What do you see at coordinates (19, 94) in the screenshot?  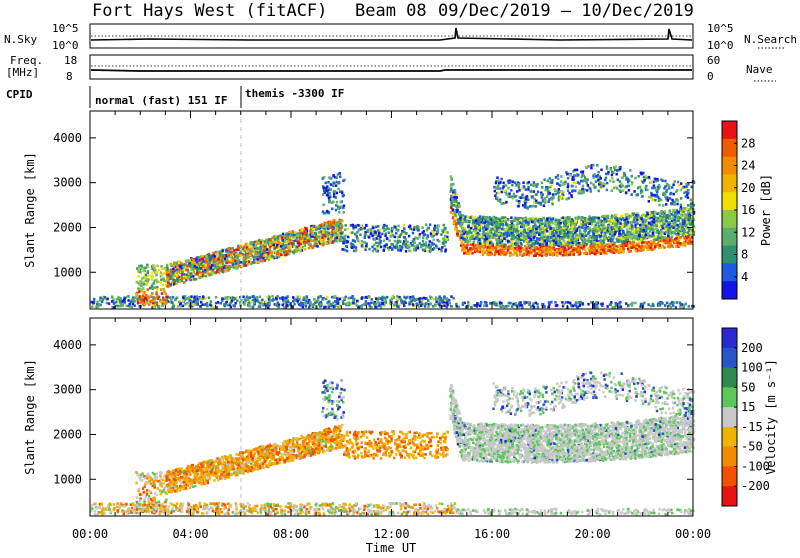 I see `cpid-label: CPID` at bounding box center [19, 94].